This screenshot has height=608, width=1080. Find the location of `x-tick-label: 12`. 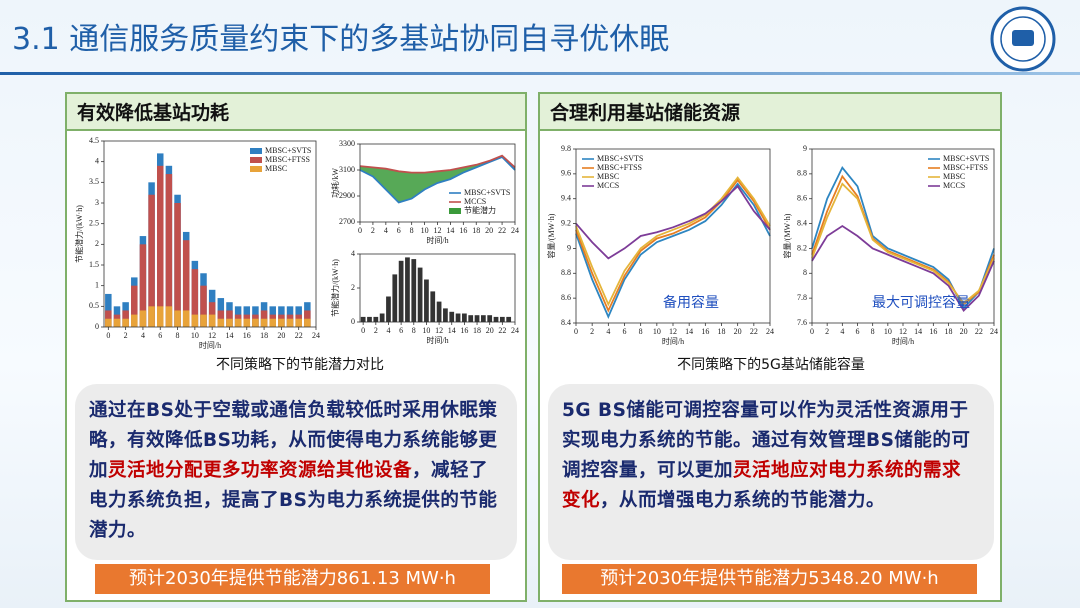

x-tick-label: 12 is located at coordinates (212, 335).